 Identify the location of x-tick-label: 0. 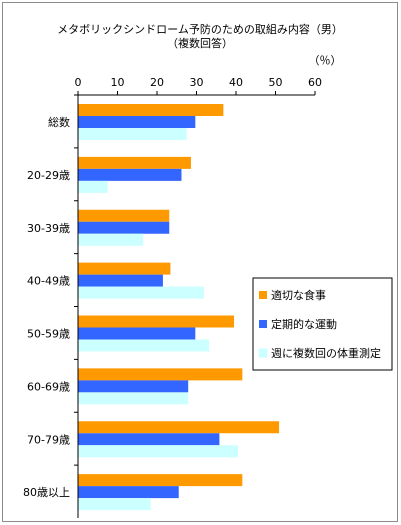
(78, 82).